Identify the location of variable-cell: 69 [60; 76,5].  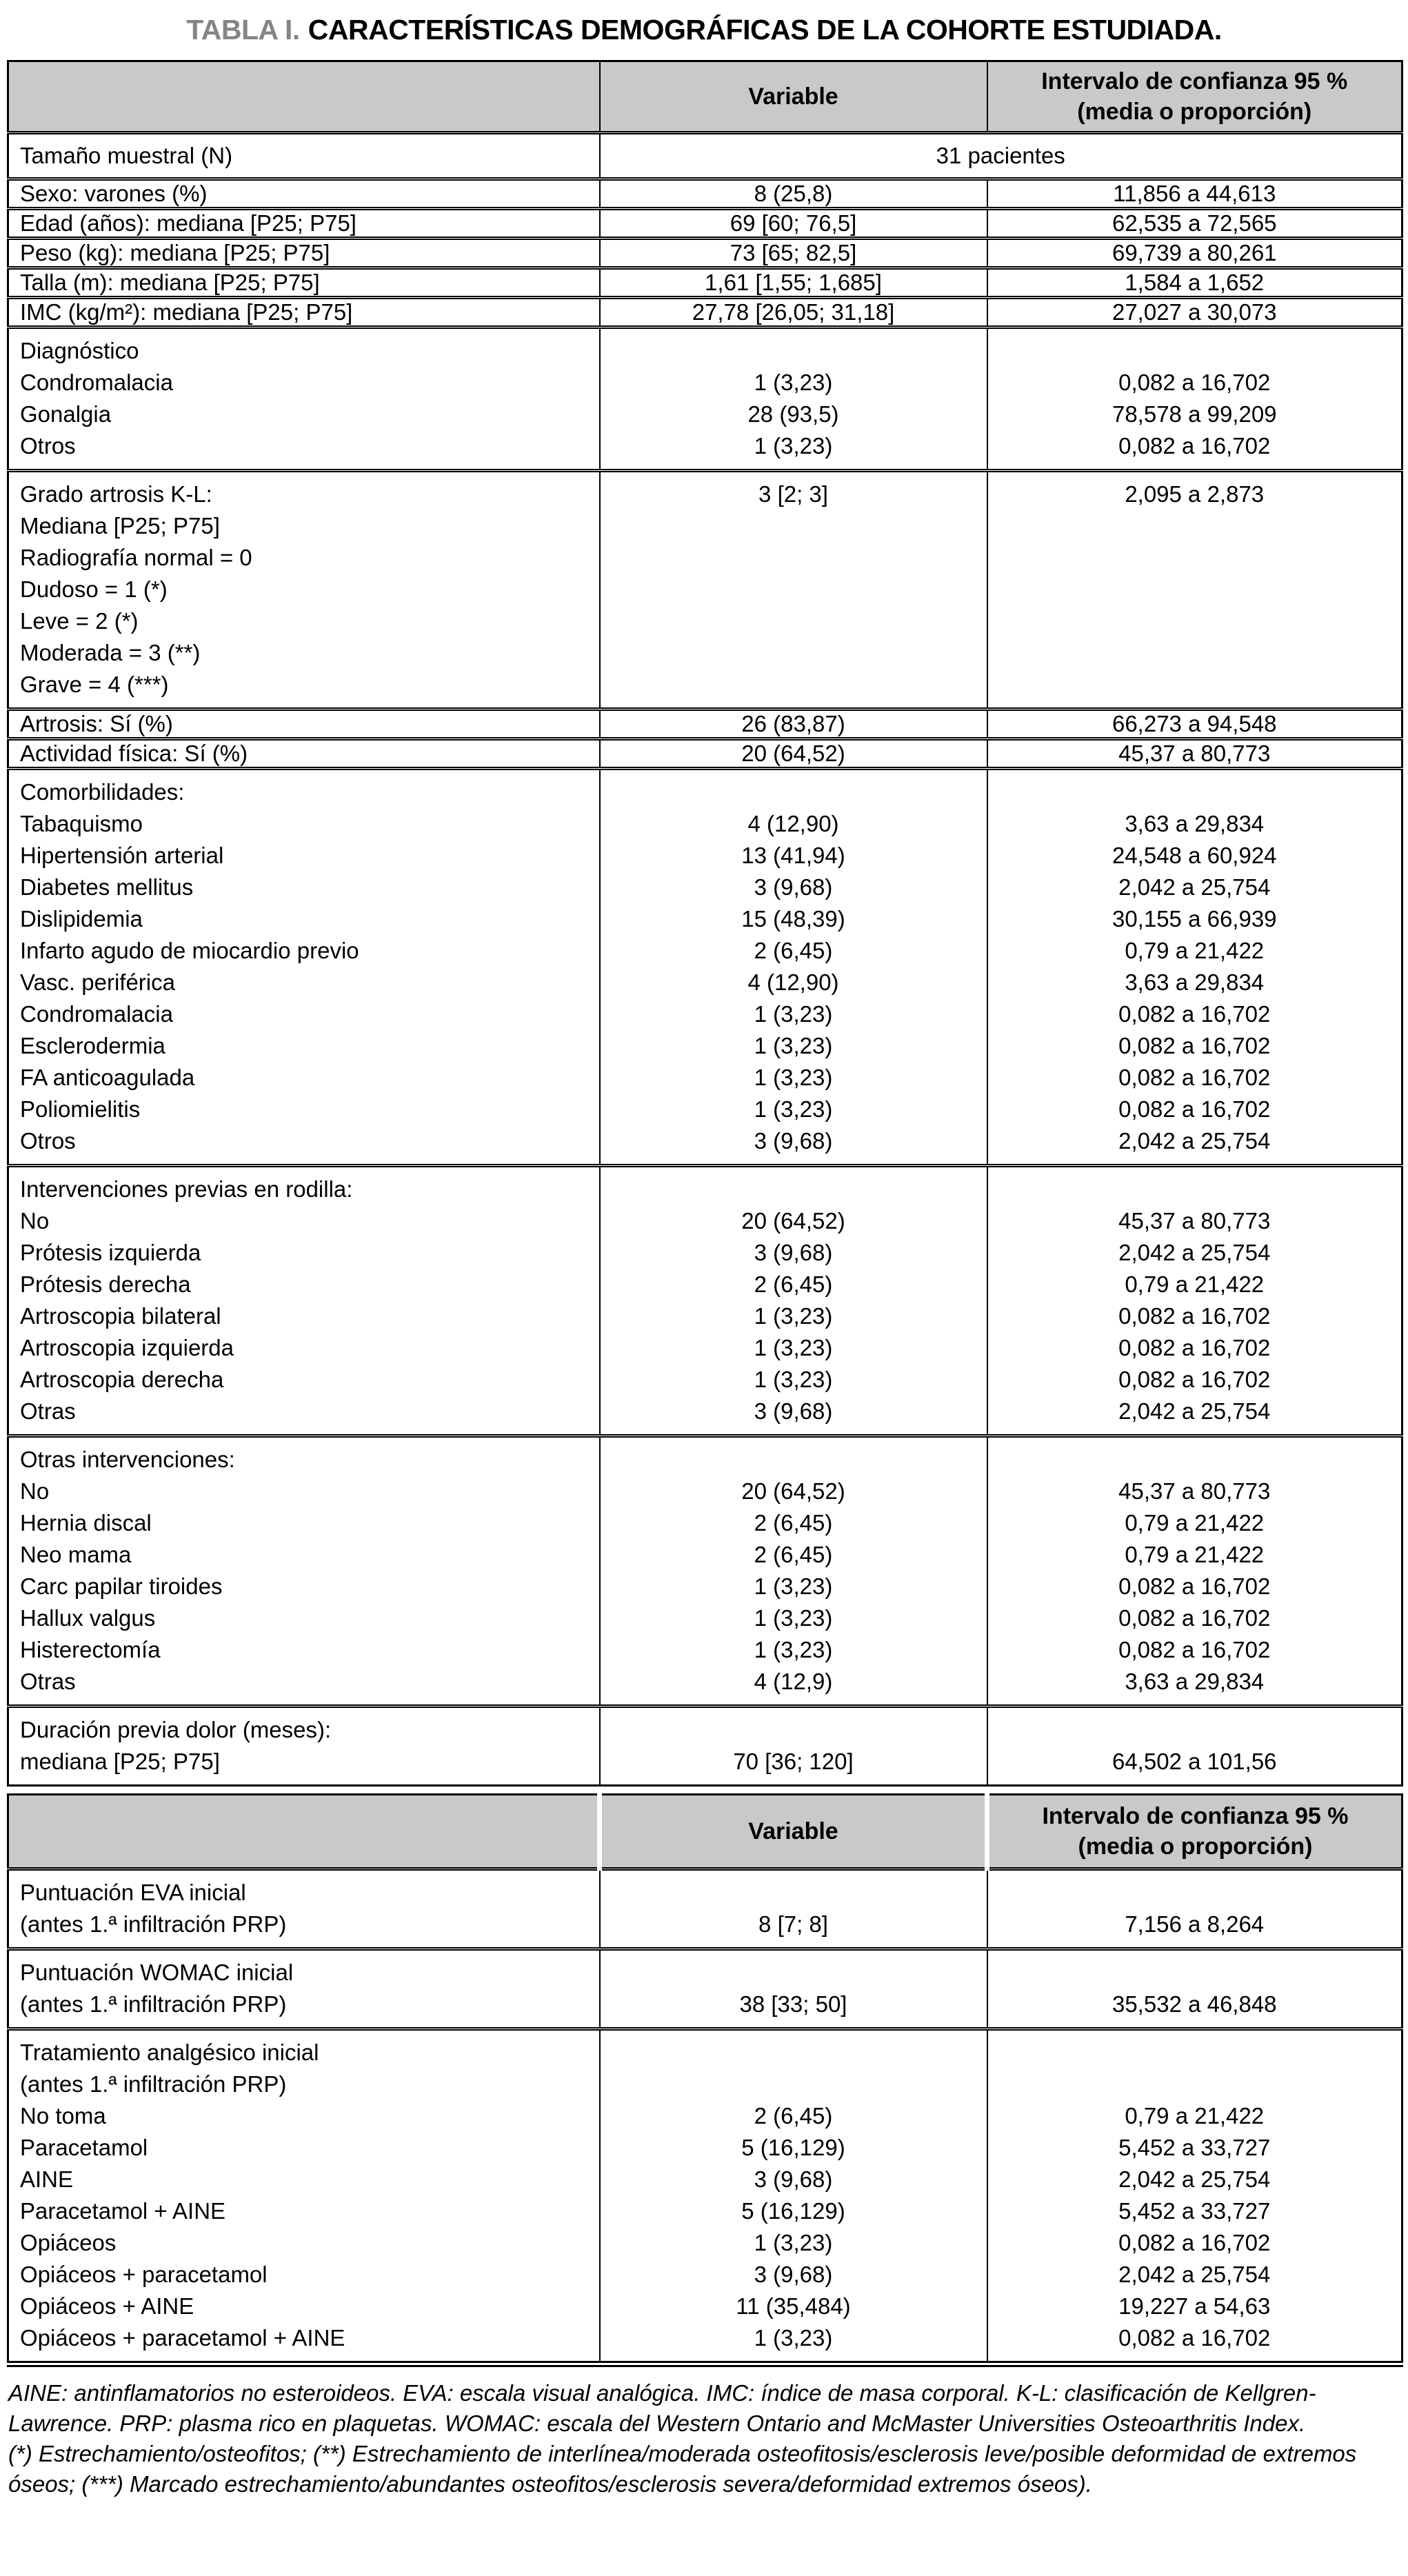
(793, 223).